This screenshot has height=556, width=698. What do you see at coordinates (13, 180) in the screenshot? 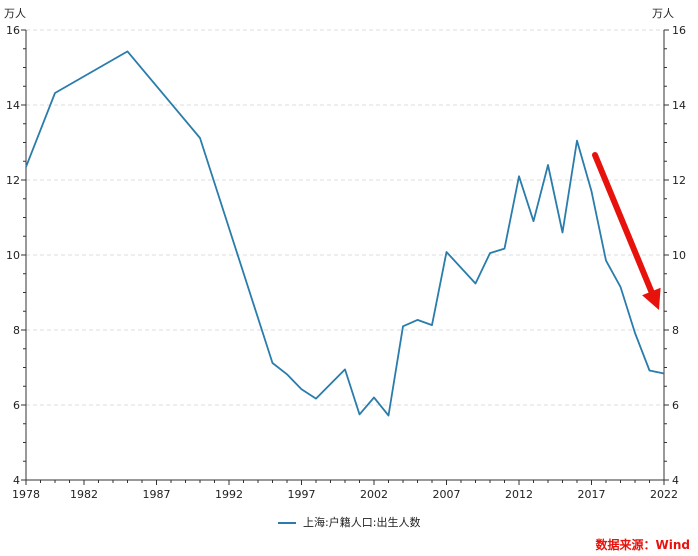
I see `y-tick-label-left: 12` at bounding box center [13, 180].